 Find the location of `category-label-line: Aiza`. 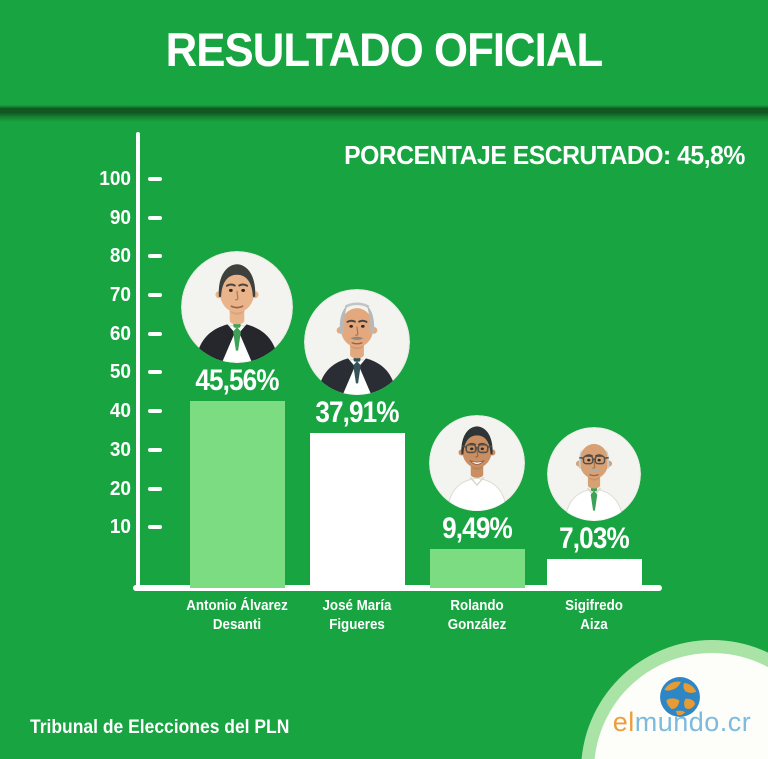

category-label-line: Aiza is located at coordinates (594, 625).